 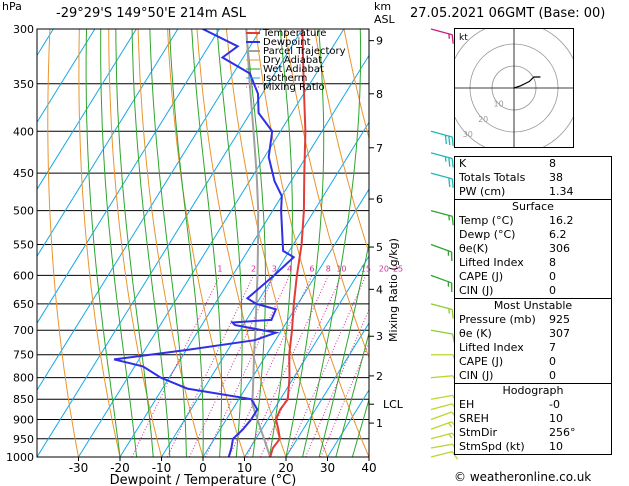 What do you see at coordinates (533, 263) in the screenshot?
I see `indices-row: Lifted Index 8` at bounding box center [533, 263].